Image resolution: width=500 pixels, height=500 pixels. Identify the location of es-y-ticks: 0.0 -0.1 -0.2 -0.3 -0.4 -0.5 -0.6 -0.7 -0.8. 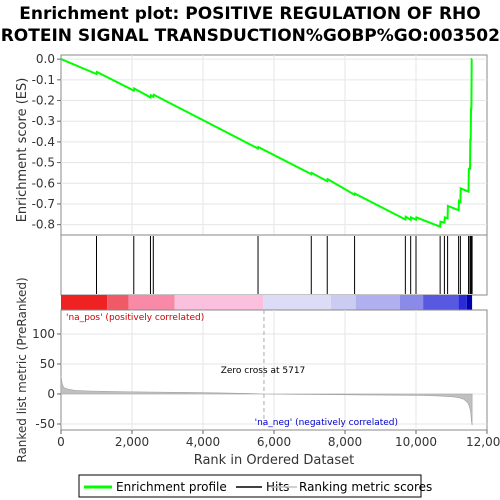
(46, 142).